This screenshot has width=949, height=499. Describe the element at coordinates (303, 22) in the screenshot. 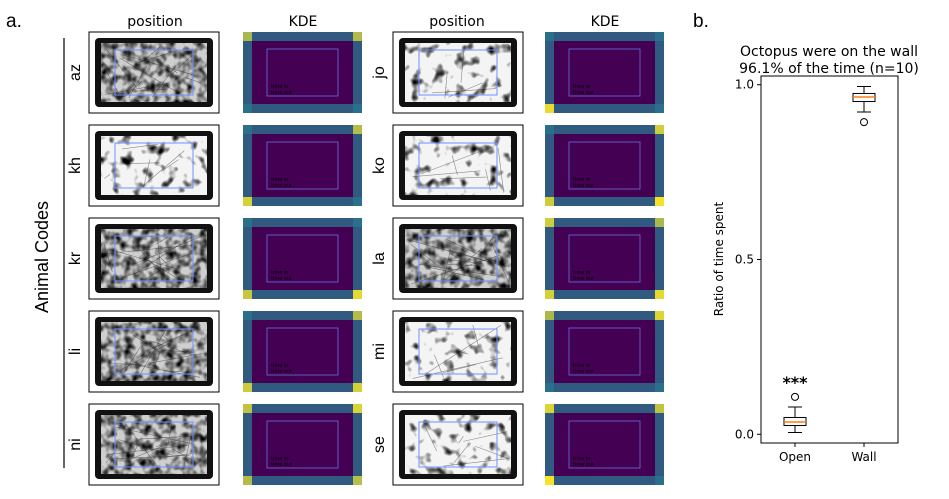

I see `column-header-kde-left: KDE` at that location.